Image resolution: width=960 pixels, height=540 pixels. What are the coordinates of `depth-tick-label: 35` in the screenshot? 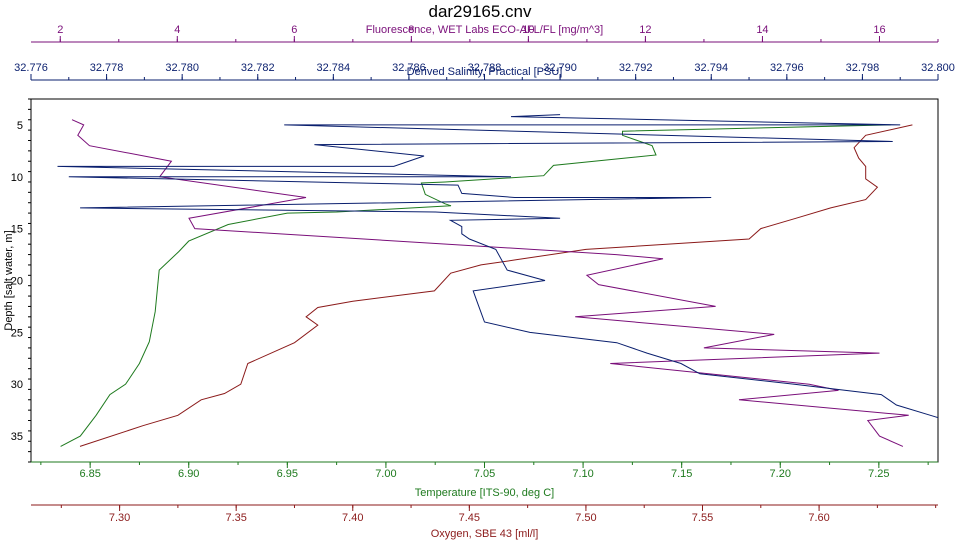 It's located at (17, 437).